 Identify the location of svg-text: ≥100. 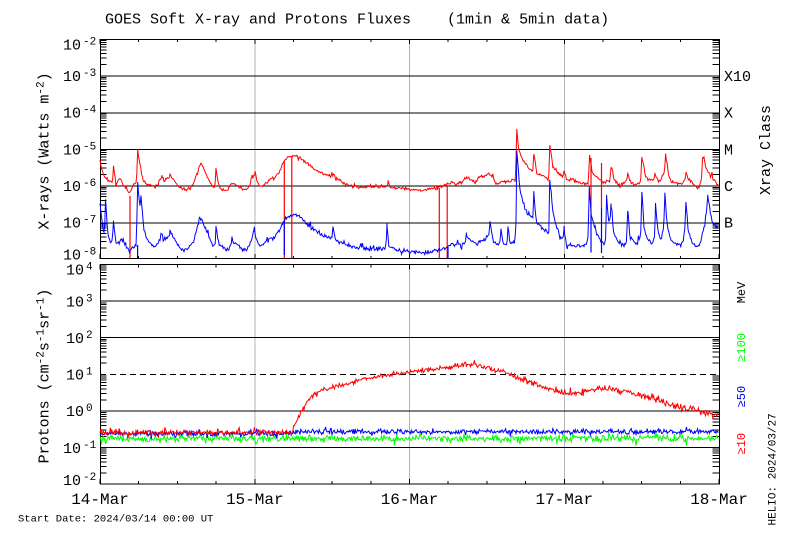
(742, 347).